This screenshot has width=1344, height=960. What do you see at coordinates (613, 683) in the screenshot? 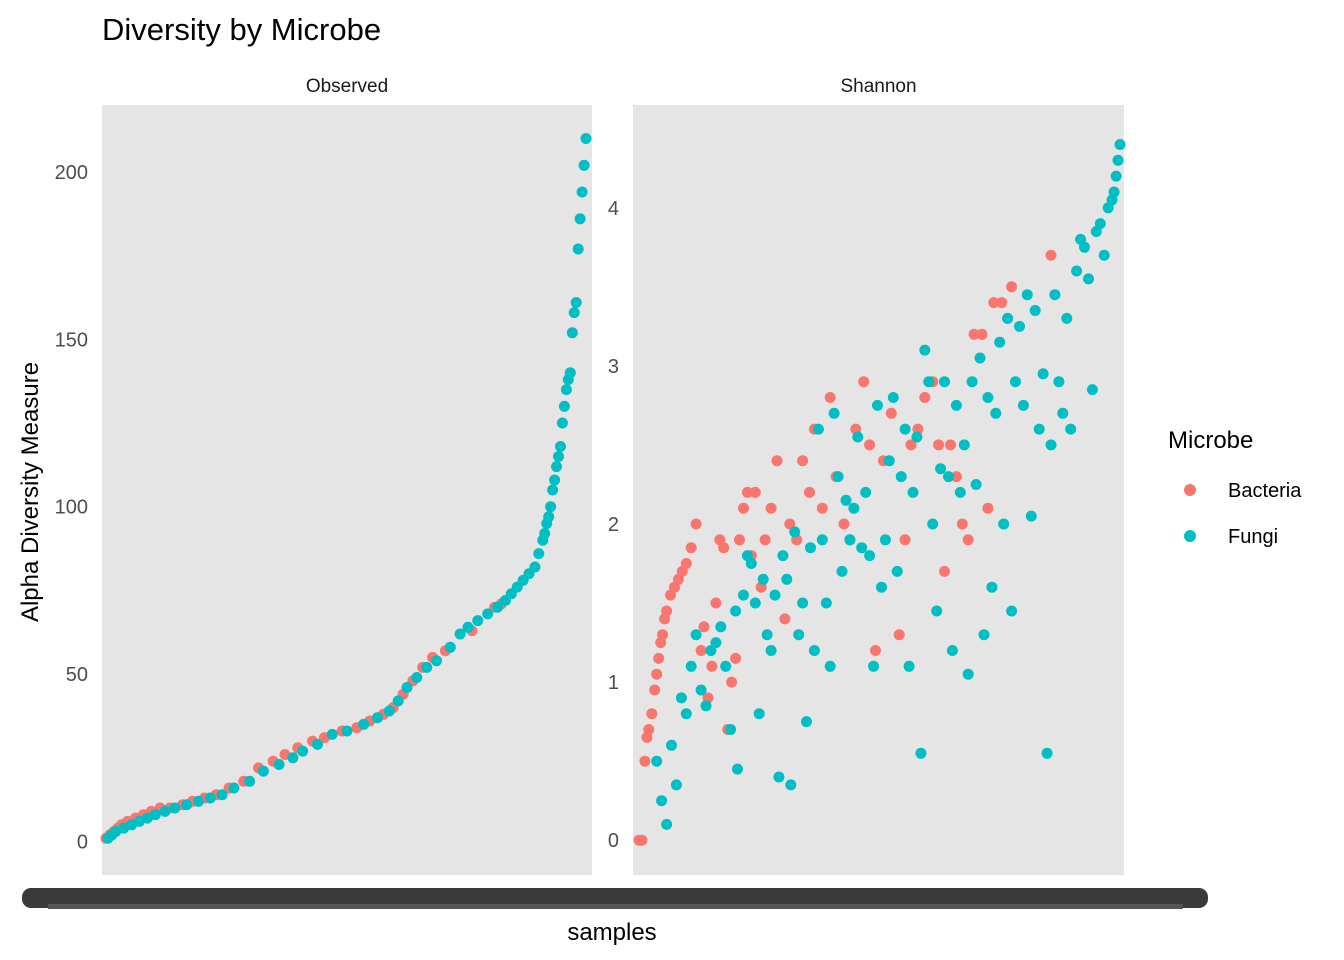
I see `y-tick-label-shannon: 1` at bounding box center [613, 683].